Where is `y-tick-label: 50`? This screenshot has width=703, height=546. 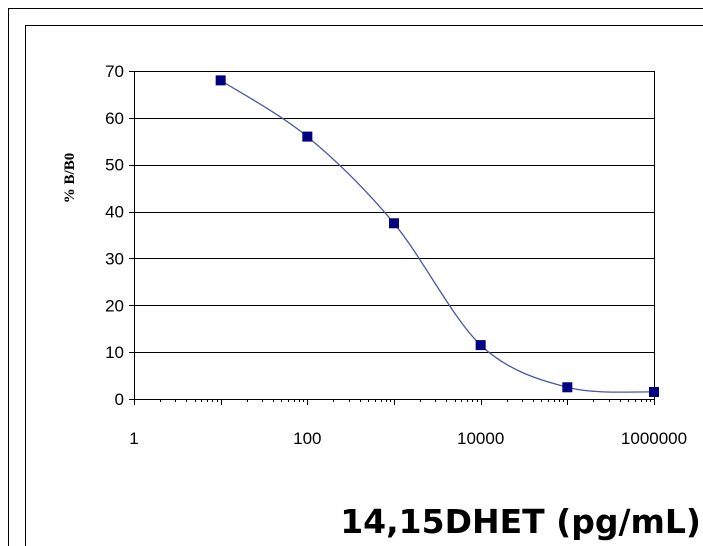
y-tick-label: 50 is located at coordinates (114, 165).